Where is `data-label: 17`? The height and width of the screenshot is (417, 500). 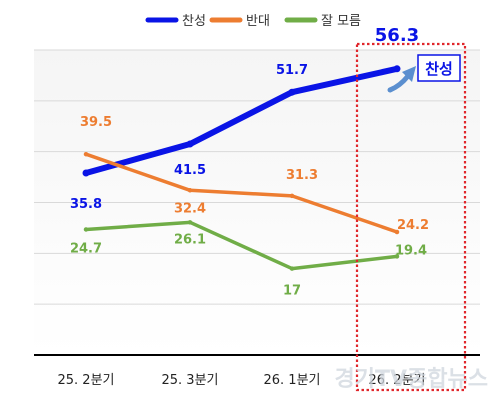 data-label: 17 is located at coordinates (292, 291).